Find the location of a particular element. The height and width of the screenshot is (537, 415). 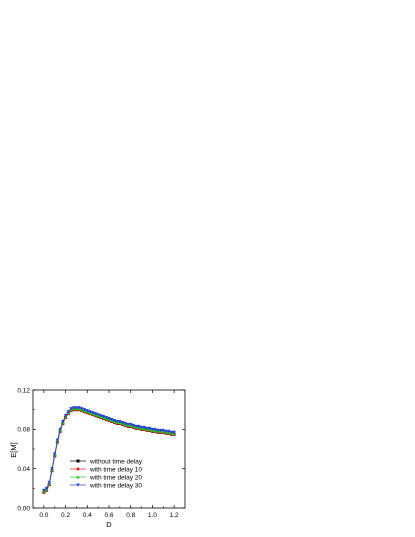

x-tick-label: 0.2 is located at coordinates (65, 515).